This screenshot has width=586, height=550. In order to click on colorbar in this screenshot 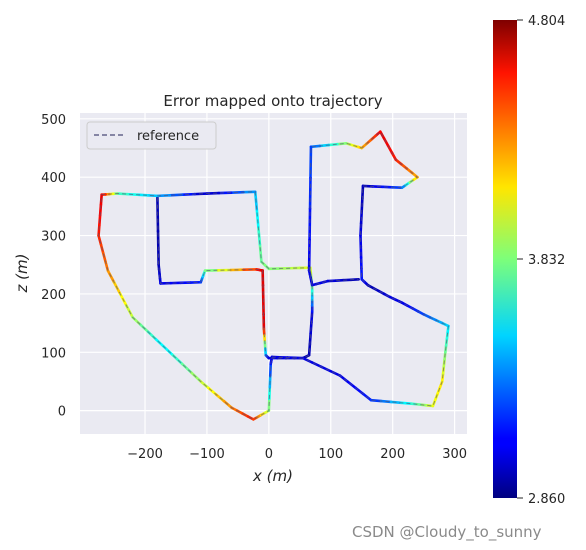, I will do `click(505, 259)`.